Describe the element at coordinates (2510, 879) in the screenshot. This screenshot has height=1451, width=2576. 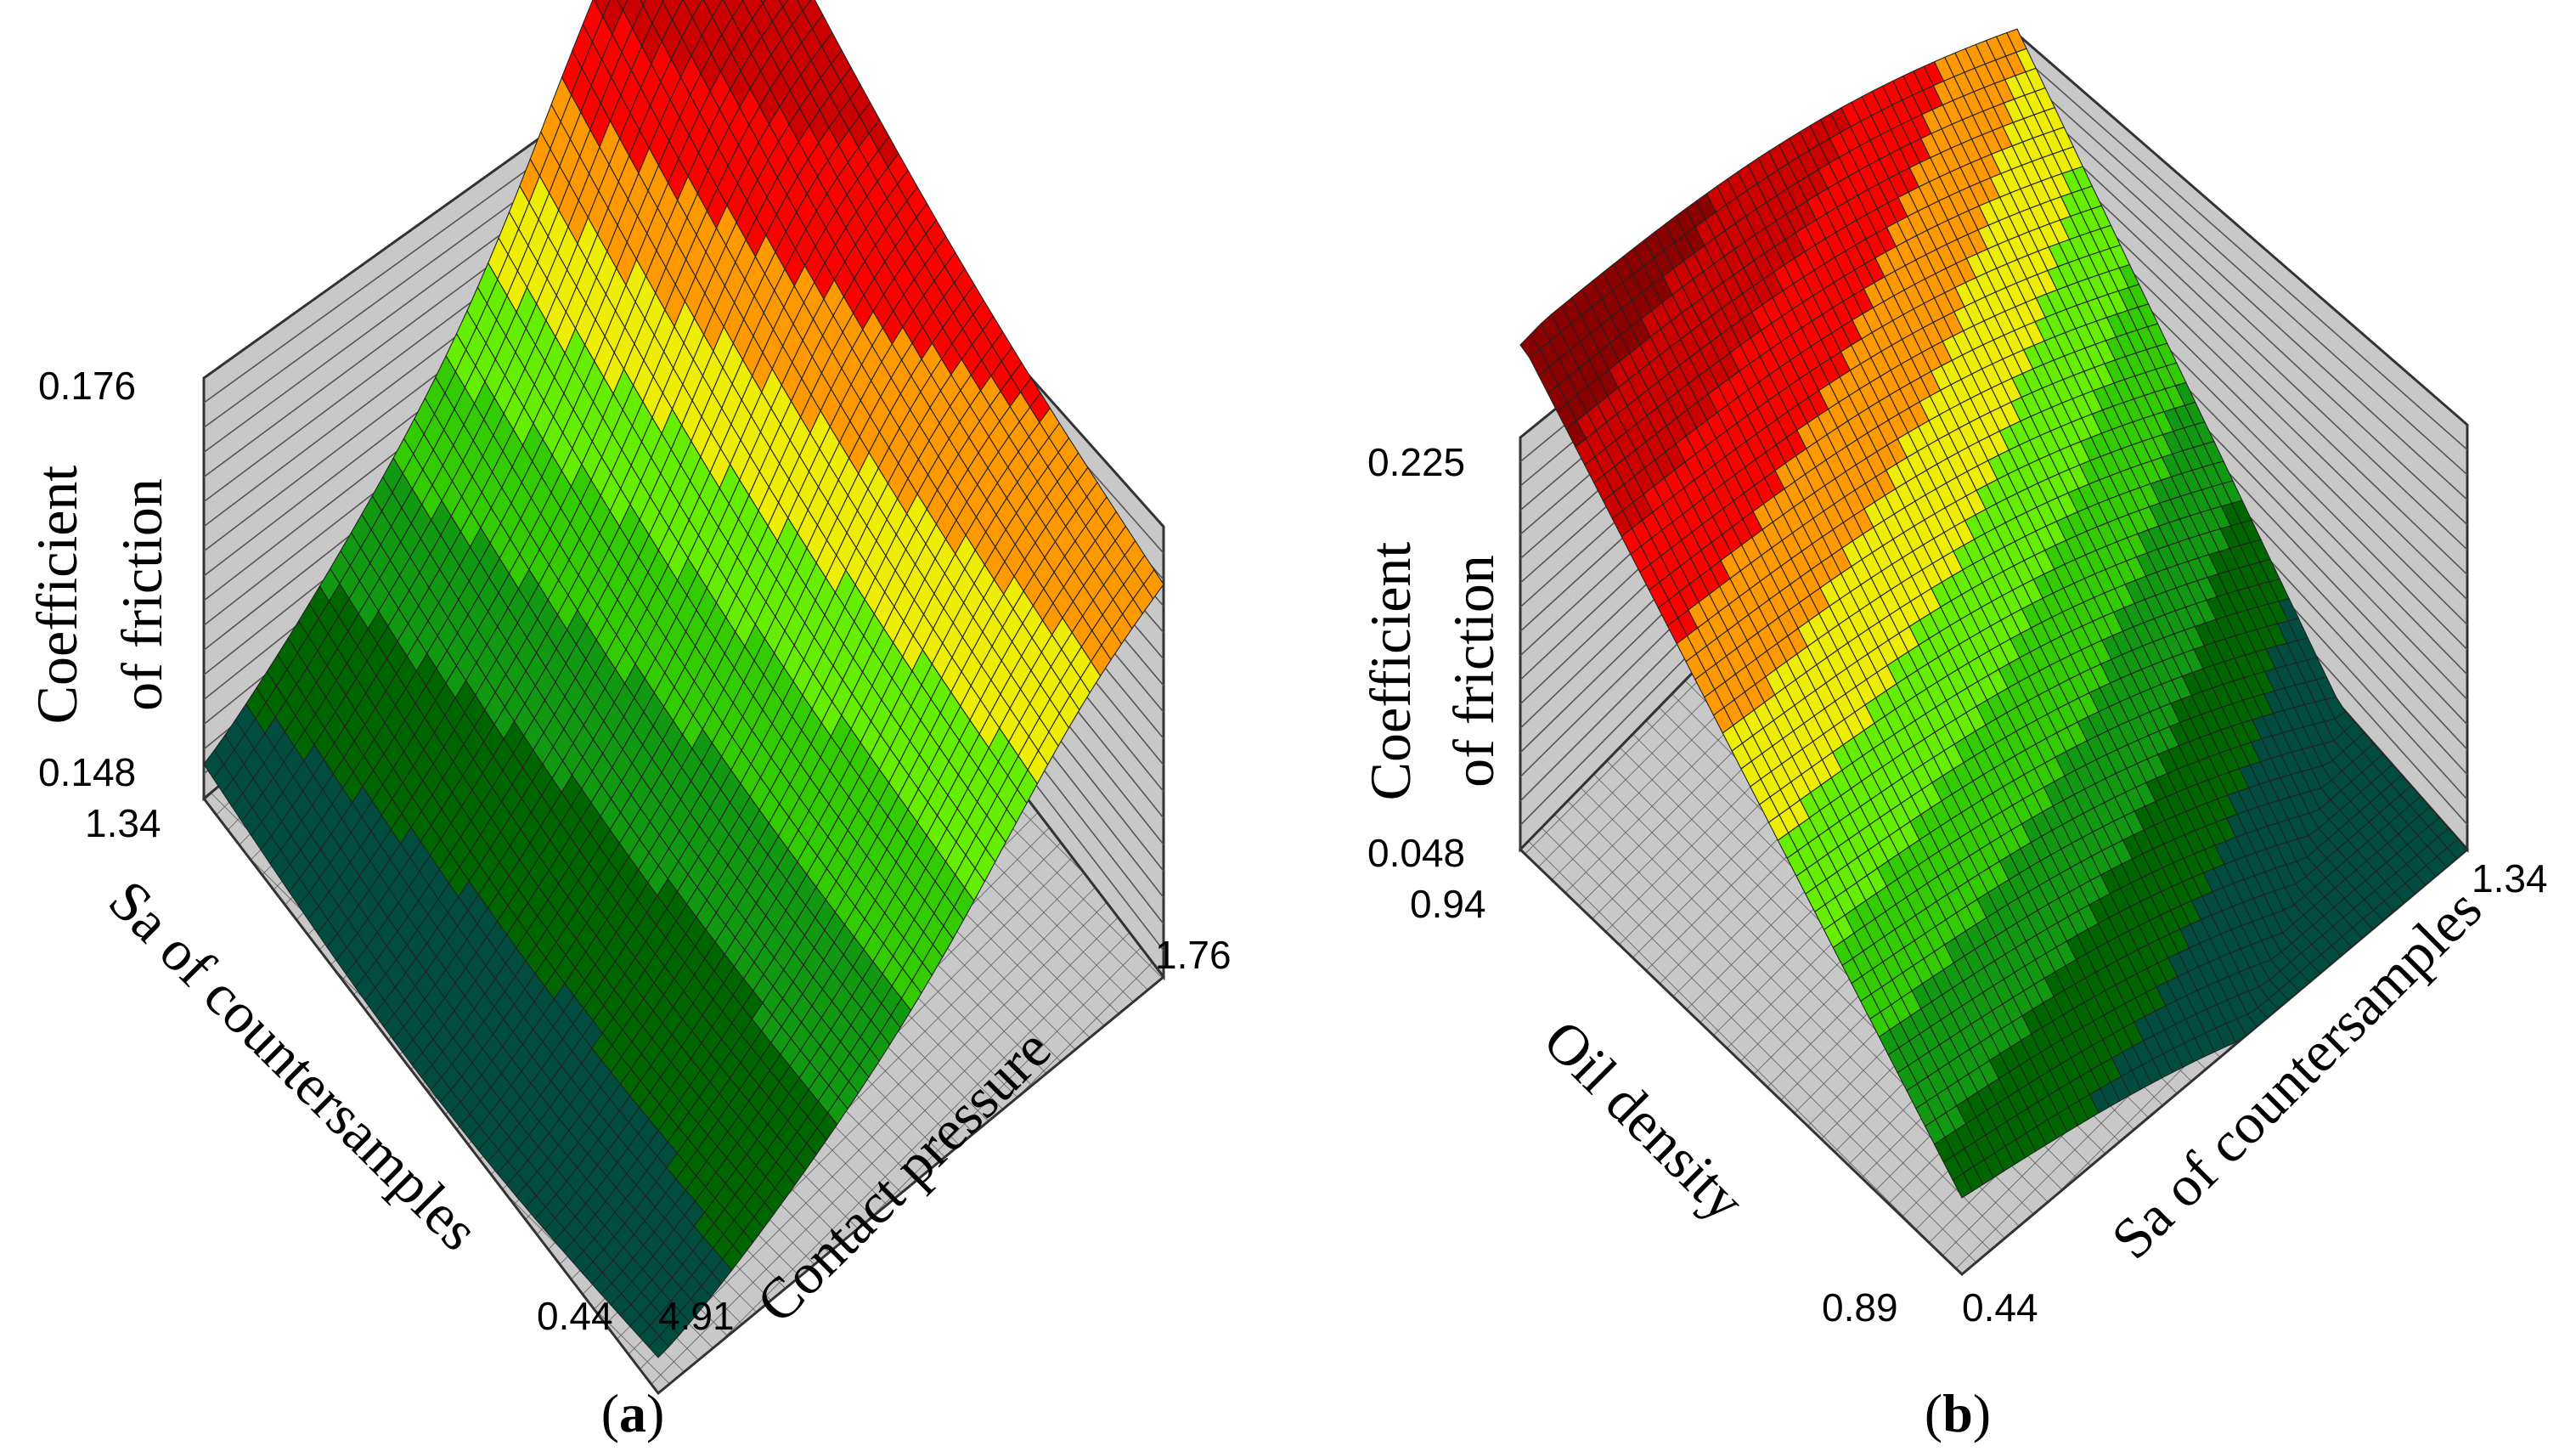
I see `chart-b-y-tick-max: 1.34` at that location.